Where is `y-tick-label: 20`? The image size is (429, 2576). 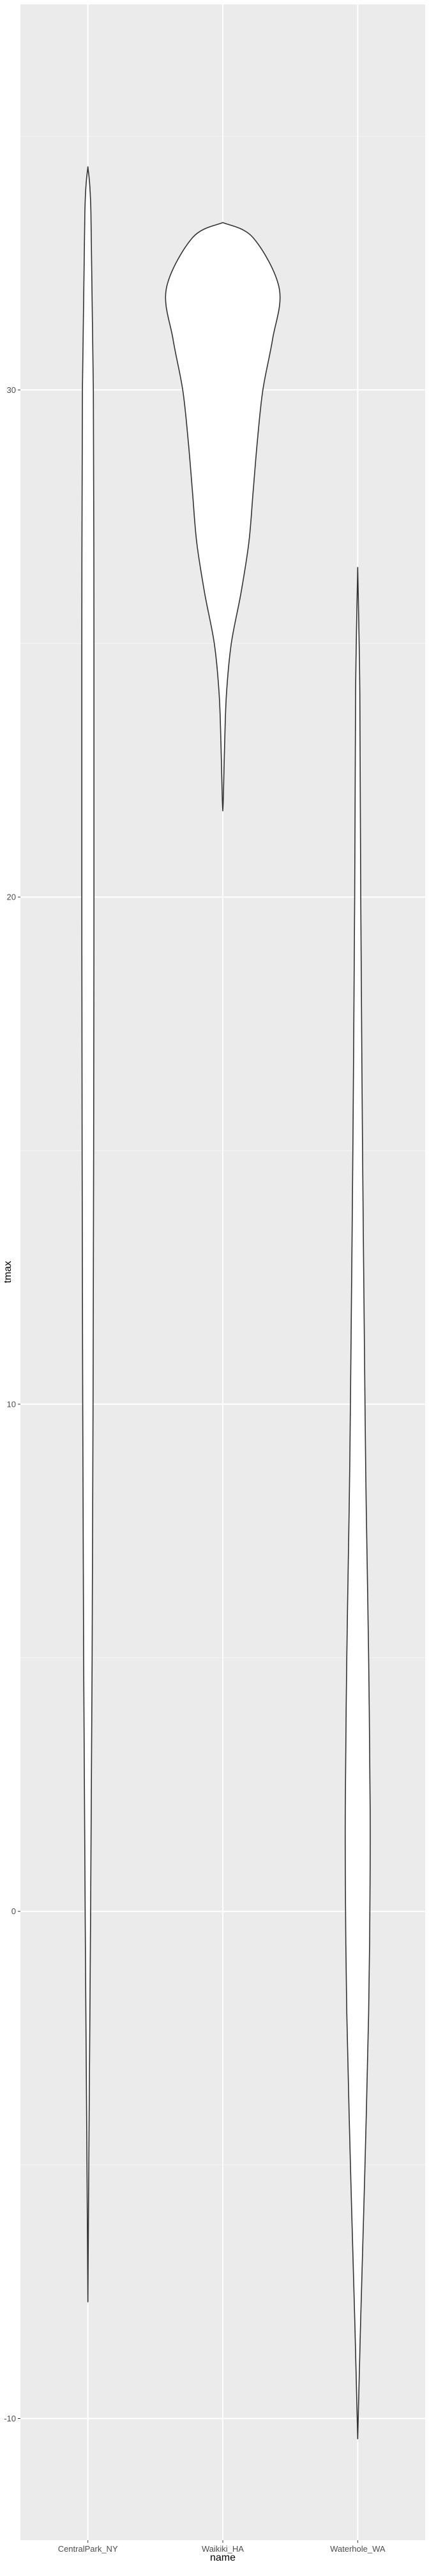
y-tick-label: 20 is located at coordinates (11, 897).